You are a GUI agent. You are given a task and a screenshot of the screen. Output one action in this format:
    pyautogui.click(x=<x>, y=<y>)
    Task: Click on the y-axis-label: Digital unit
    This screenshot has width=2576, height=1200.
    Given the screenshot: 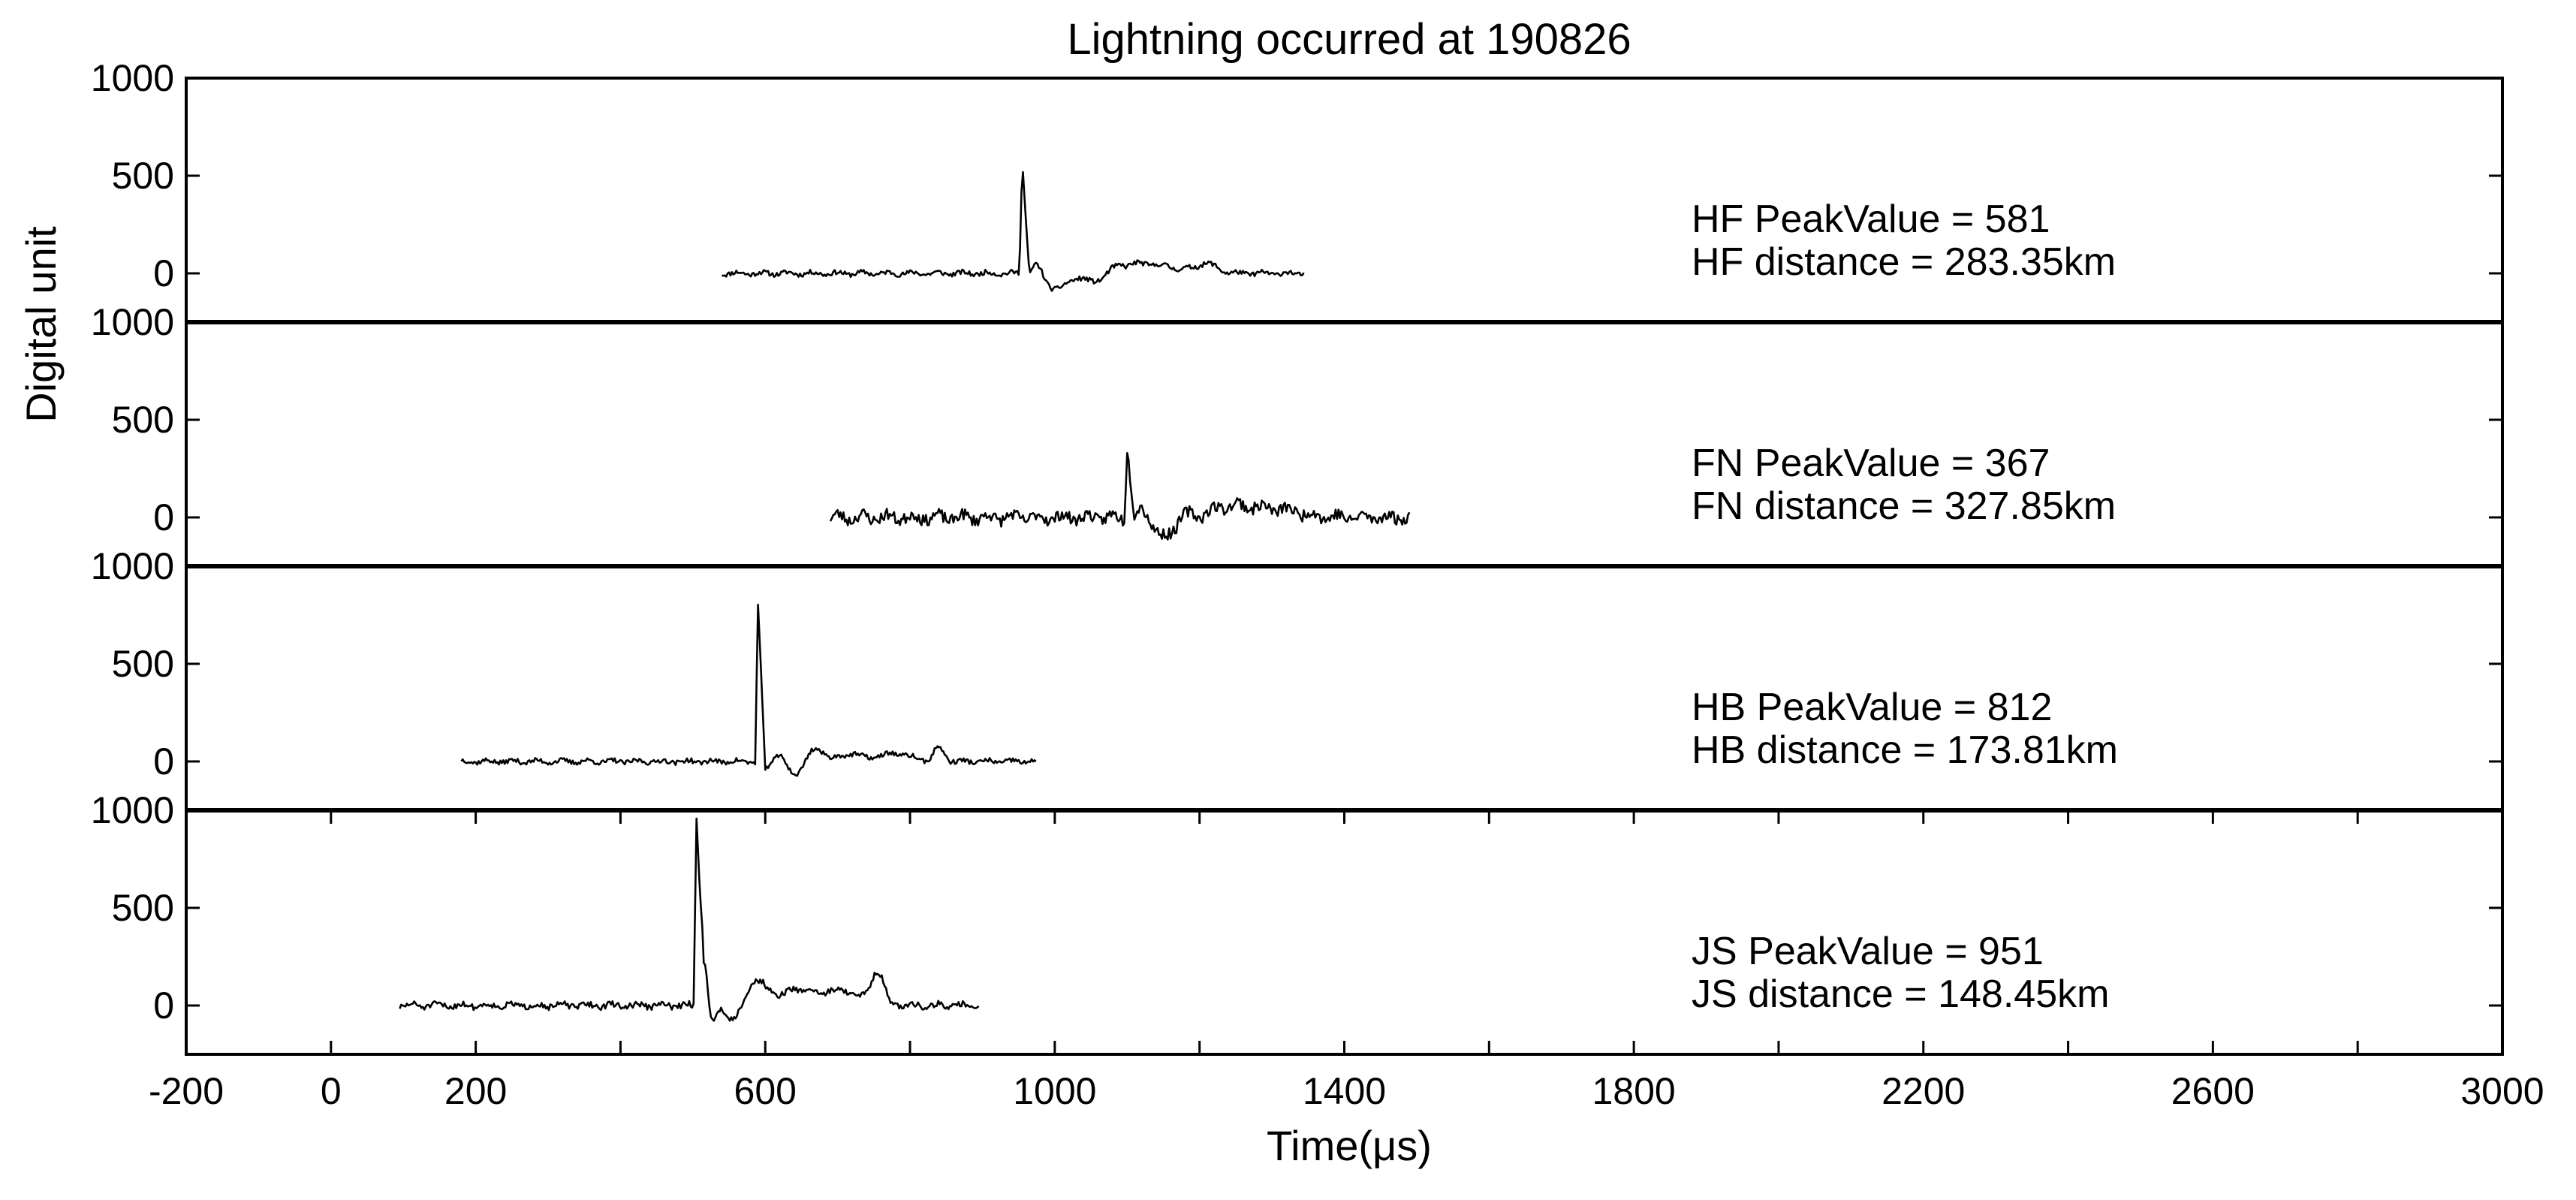 What is the action you would take?
    pyautogui.click(x=41, y=325)
    